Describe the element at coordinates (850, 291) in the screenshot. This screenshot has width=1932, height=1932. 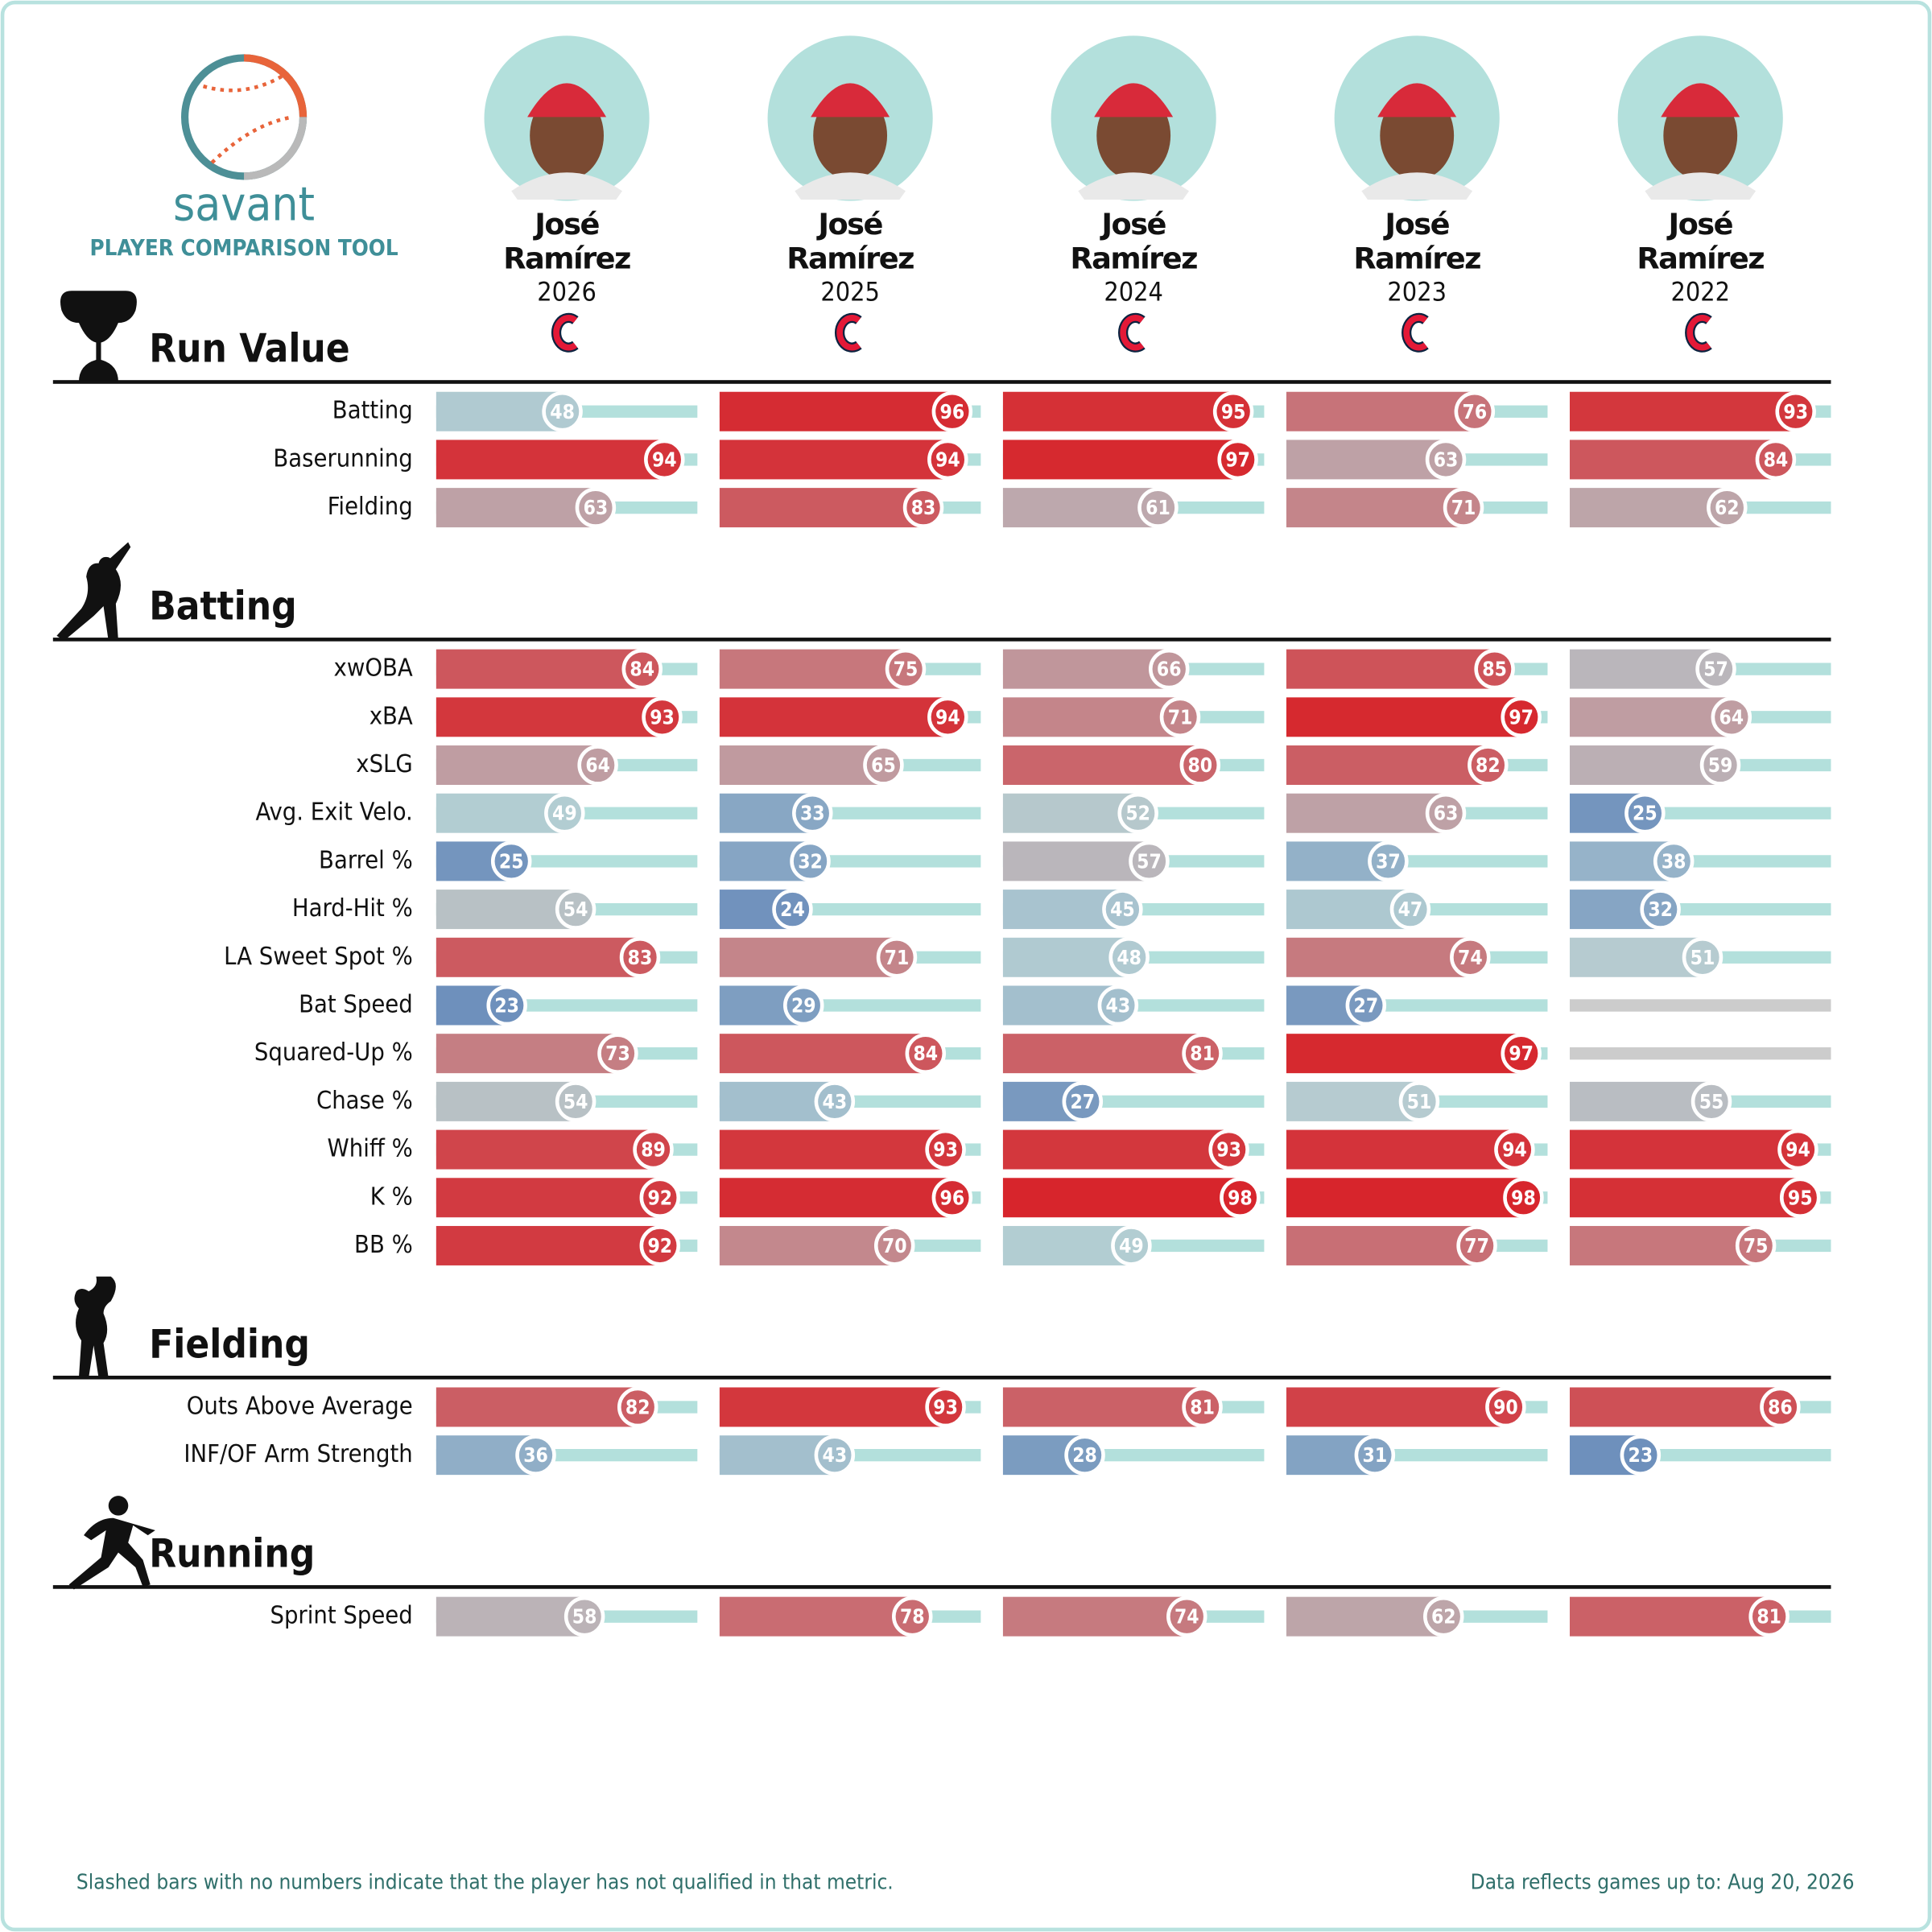
I see `player-season: 2025` at that location.